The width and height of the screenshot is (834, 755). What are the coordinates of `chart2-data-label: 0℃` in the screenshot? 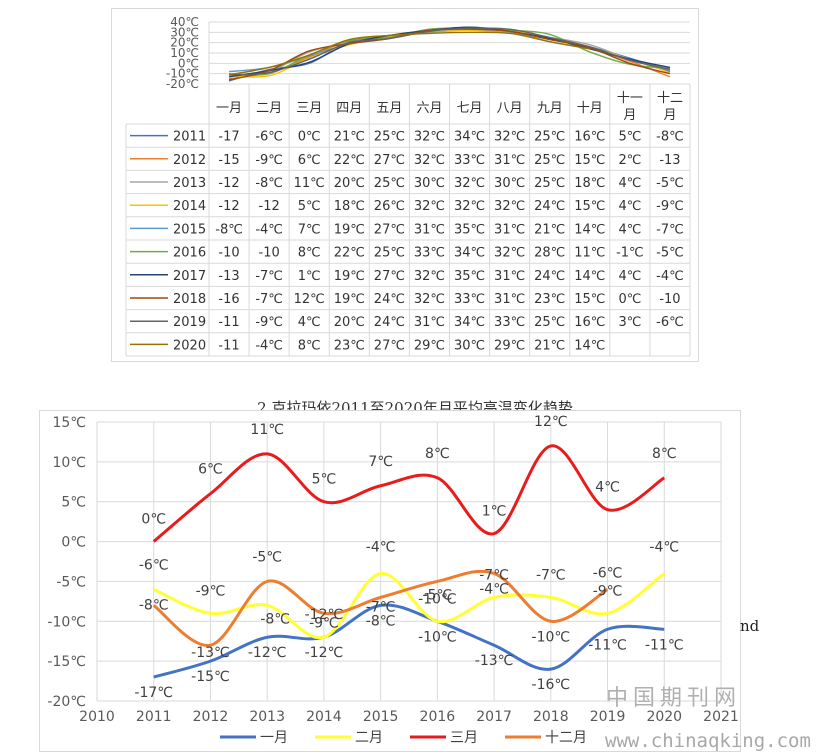 It's located at (153, 520).